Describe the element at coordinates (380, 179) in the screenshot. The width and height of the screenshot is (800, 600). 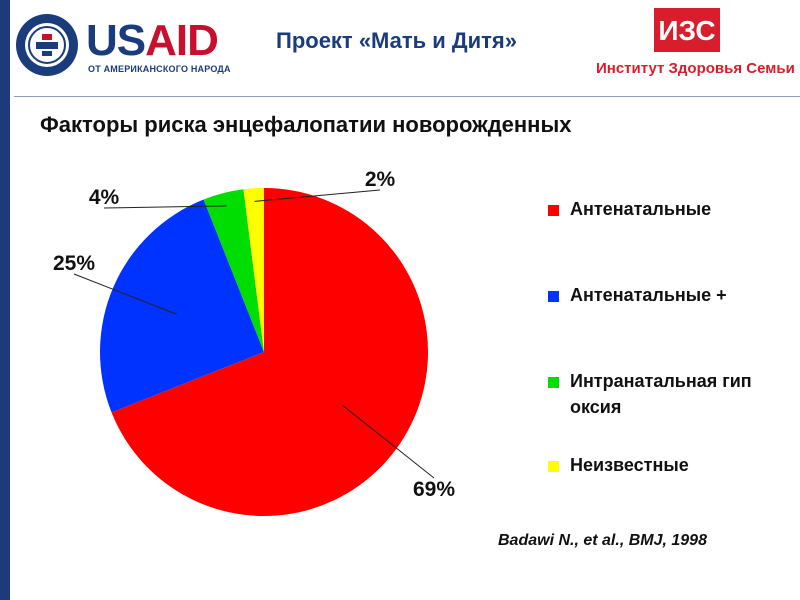
I see `data-label: 2%` at that location.